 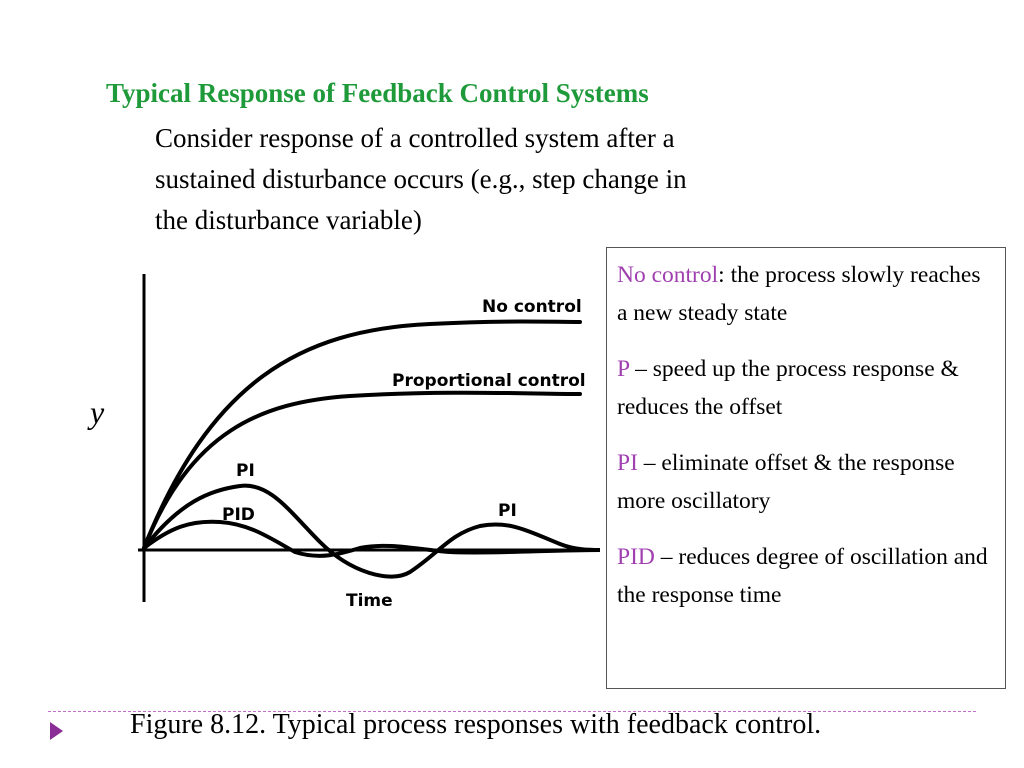 I want to click on info-term: PI, so click(x=627, y=463).